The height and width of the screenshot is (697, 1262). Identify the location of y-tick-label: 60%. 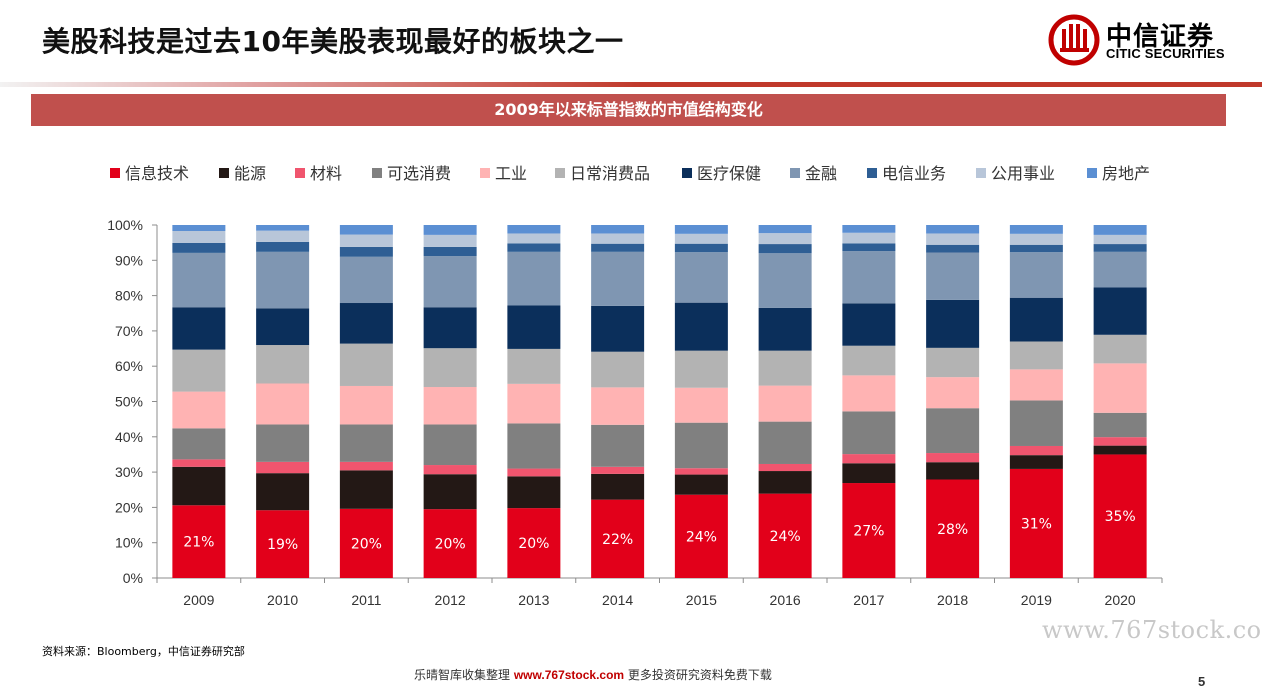
(129, 366).